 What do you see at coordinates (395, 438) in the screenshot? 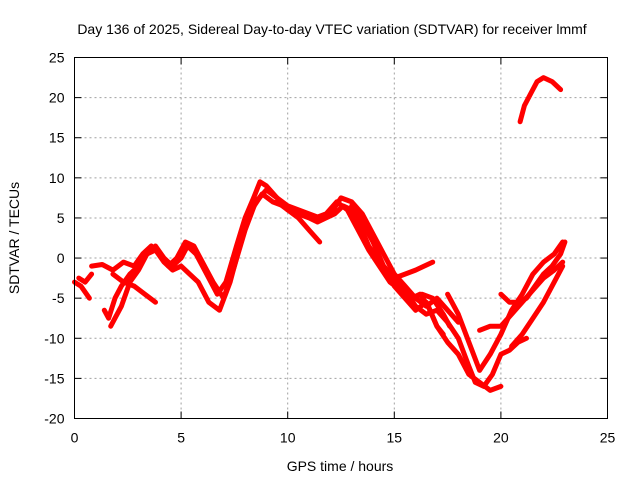
I see `x-tick-label: 15` at bounding box center [395, 438].